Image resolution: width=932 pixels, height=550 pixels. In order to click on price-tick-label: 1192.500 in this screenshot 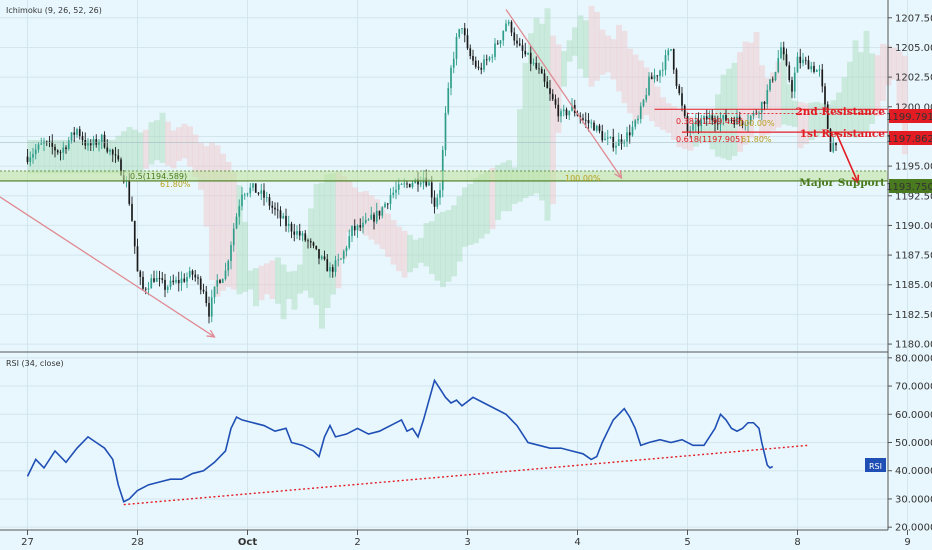, I will do `click(913, 196)`.